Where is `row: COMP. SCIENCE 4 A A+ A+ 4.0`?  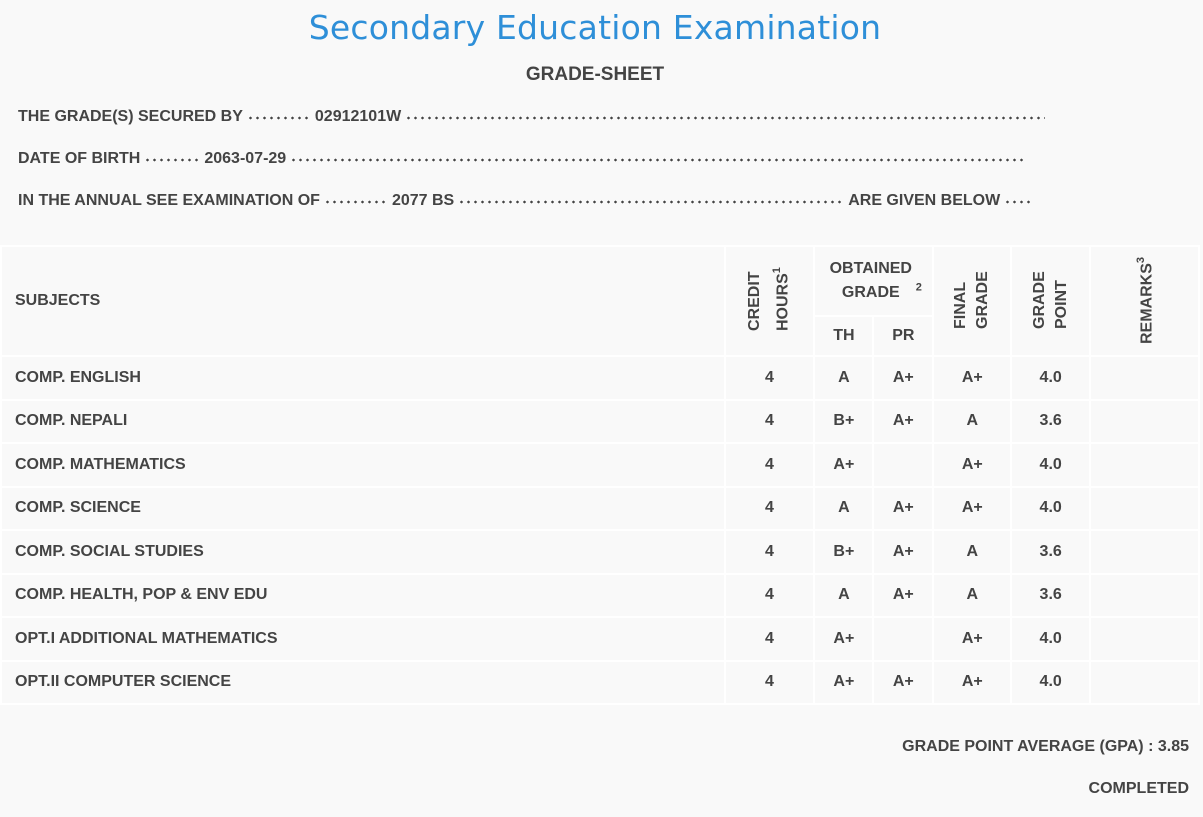 row: COMP. SCIENCE 4 A A+ A+ 4.0 is located at coordinates (600, 508).